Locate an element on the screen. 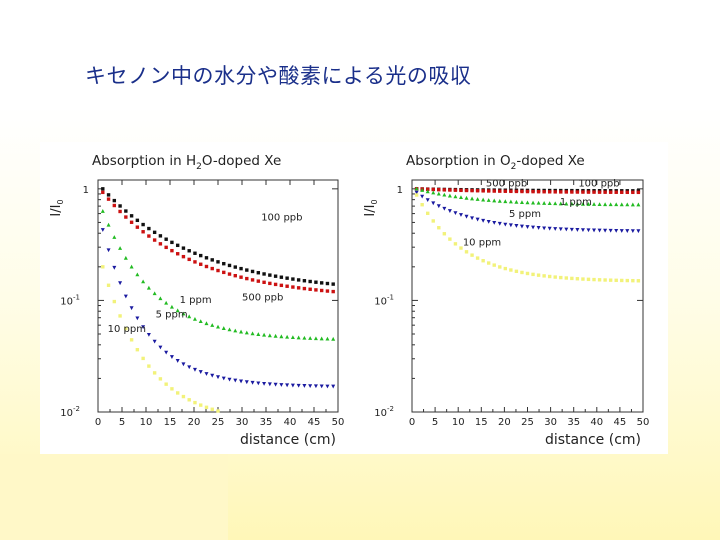 This screenshot has height=540, width=720. series-label: 1 ppm is located at coordinates (576, 202).